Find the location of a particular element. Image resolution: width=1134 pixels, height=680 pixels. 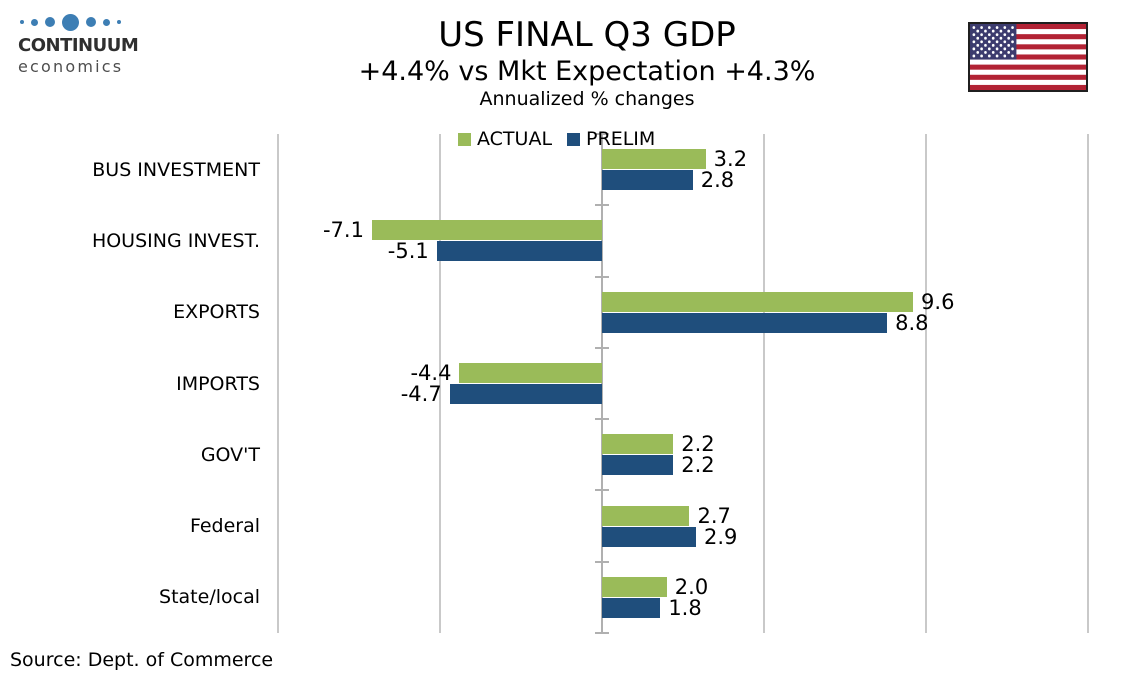

value-label: 2.9 is located at coordinates (720, 536).